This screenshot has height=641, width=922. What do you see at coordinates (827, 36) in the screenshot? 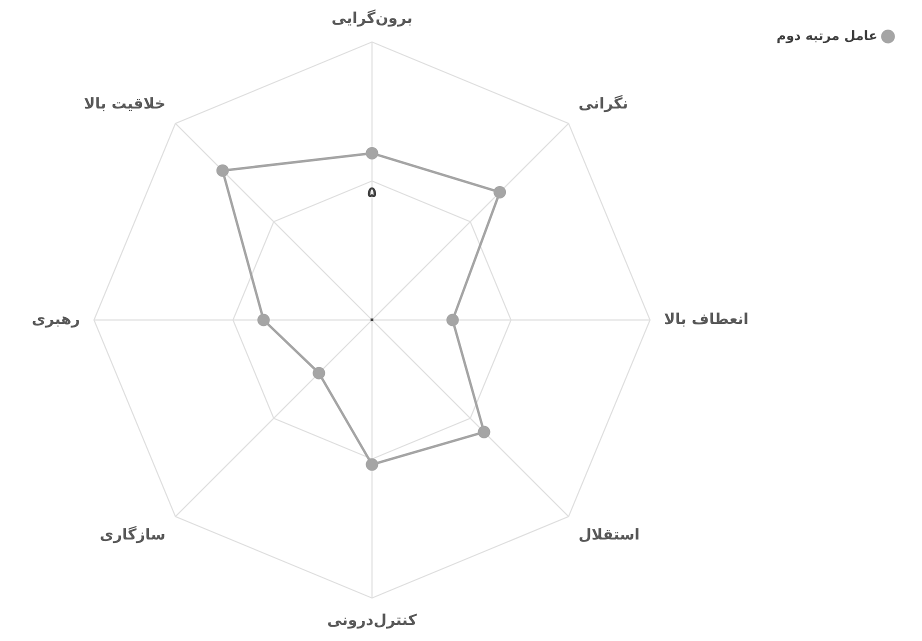
I see `legend-label: عامل مرتبه دوم` at bounding box center [827, 36].